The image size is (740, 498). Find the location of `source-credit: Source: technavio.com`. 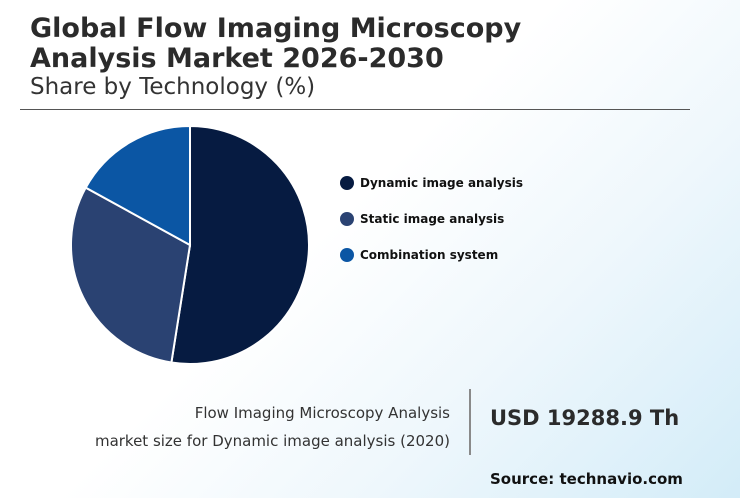

source-credit: Source: technavio.com is located at coordinates (586, 479).